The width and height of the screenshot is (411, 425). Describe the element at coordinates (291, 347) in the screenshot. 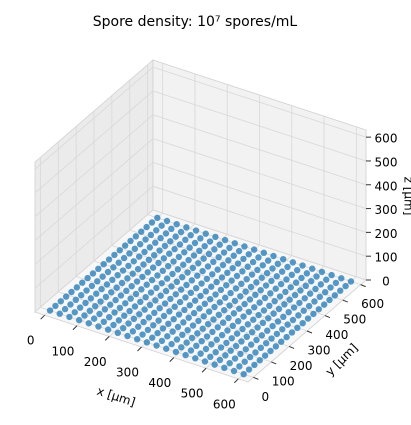

I see `y-tick` at that location.